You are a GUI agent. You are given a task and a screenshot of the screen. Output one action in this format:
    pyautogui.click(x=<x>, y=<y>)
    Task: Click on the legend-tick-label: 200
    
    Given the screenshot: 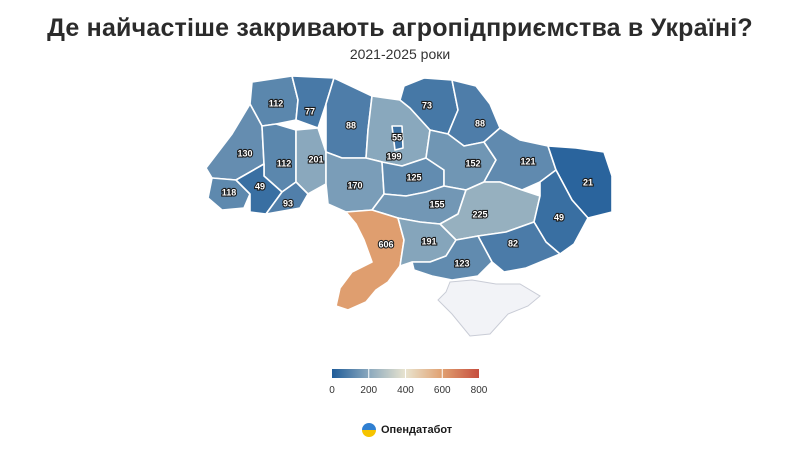 What is the action you would take?
    pyautogui.click(x=368, y=390)
    